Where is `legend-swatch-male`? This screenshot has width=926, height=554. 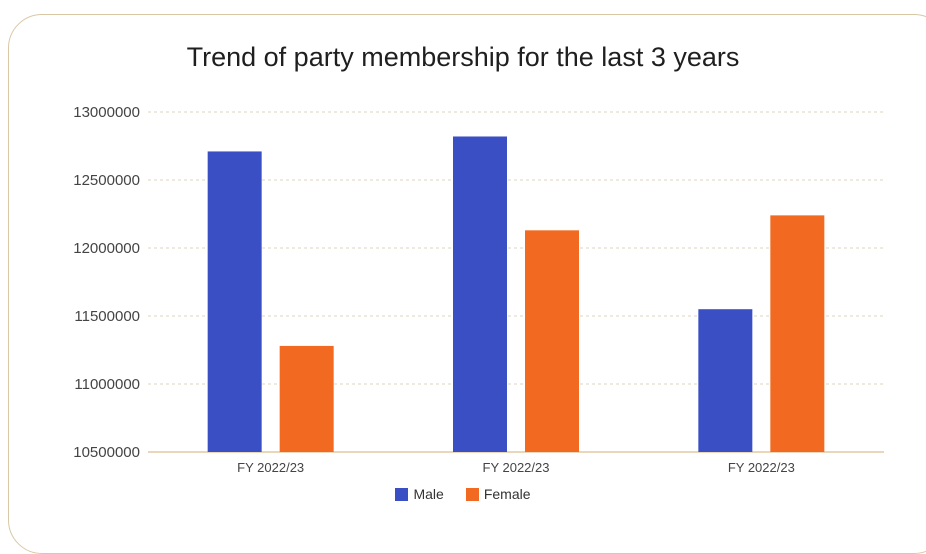
legend-swatch-male is located at coordinates (402, 494).